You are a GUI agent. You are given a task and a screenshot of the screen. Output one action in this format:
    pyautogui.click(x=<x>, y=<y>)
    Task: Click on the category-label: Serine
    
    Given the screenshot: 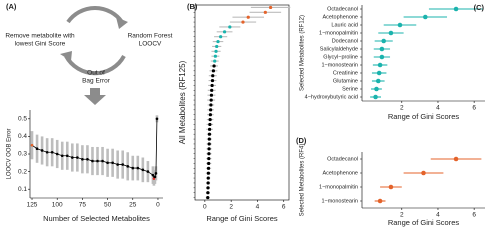 What is the action you would take?
    pyautogui.click(x=350, y=89)
    